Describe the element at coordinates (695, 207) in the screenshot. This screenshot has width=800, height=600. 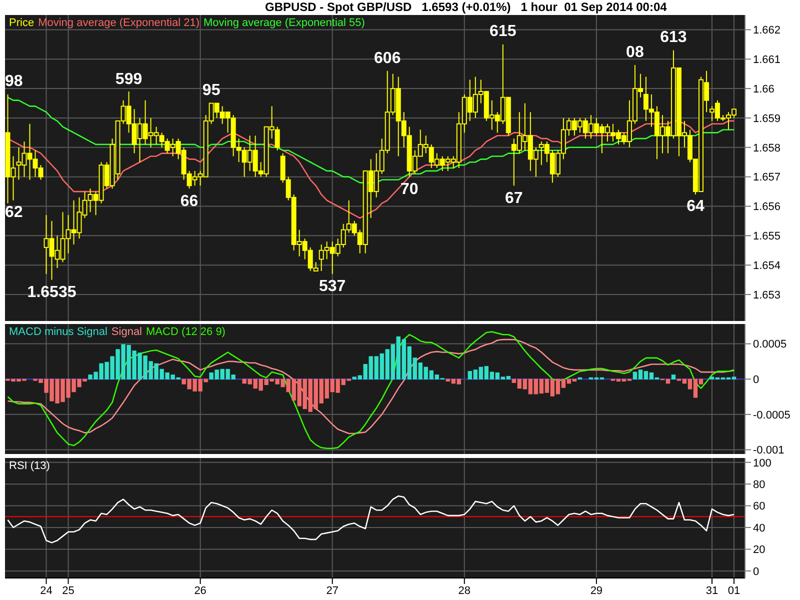
I see `annotation: 64` at that location.